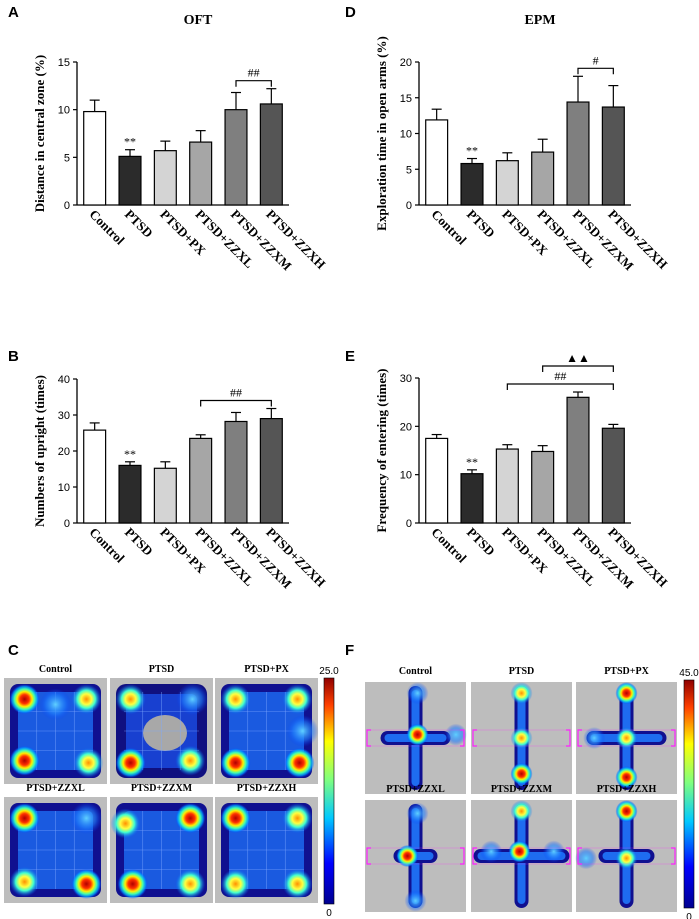 The width and height of the screenshot is (699, 919). Describe the element at coordinates (13, 650) in the screenshot. I see `panel-label-c: C` at that location.